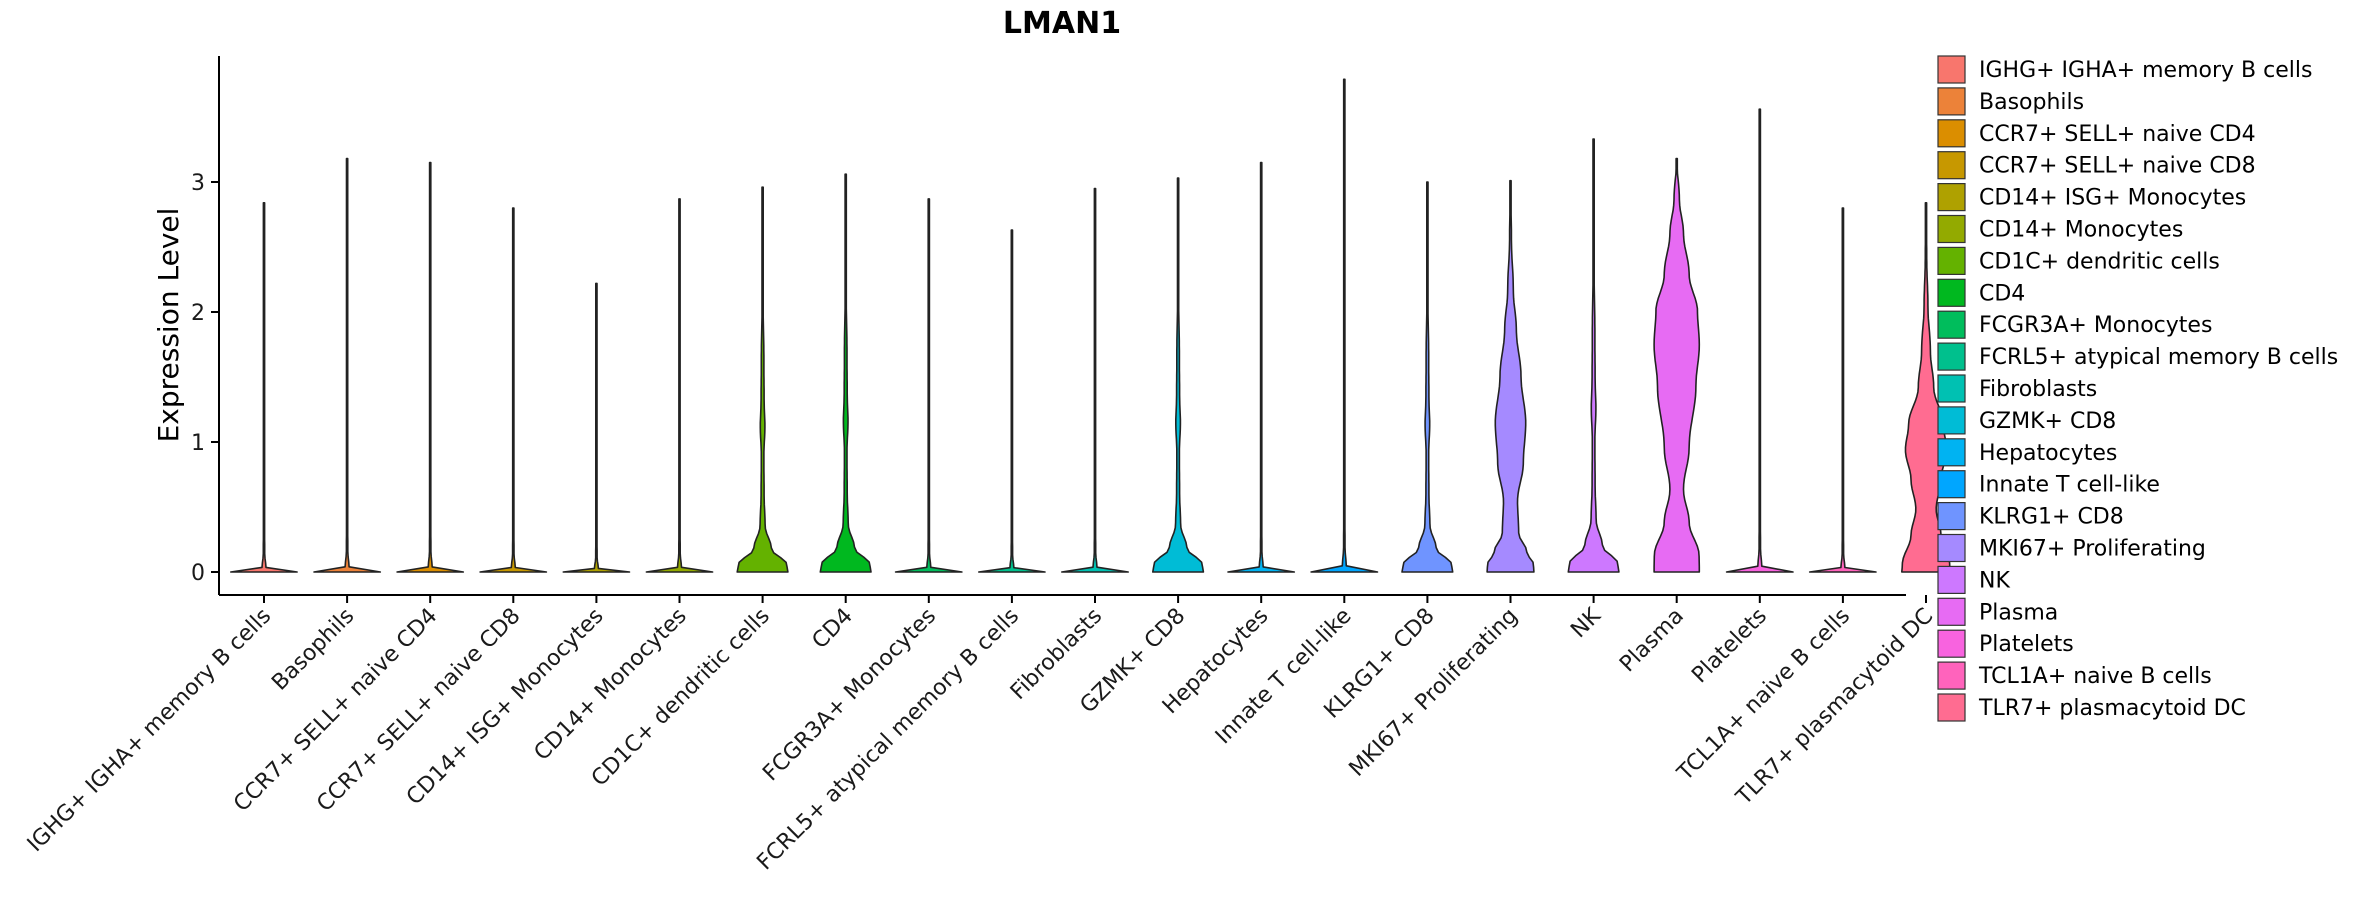 The width and height of the screenshot is (2362, 900). Describe the element at coordinates (1261, 367) in the screenshot. I see `violin-hepatocytes` at that location.